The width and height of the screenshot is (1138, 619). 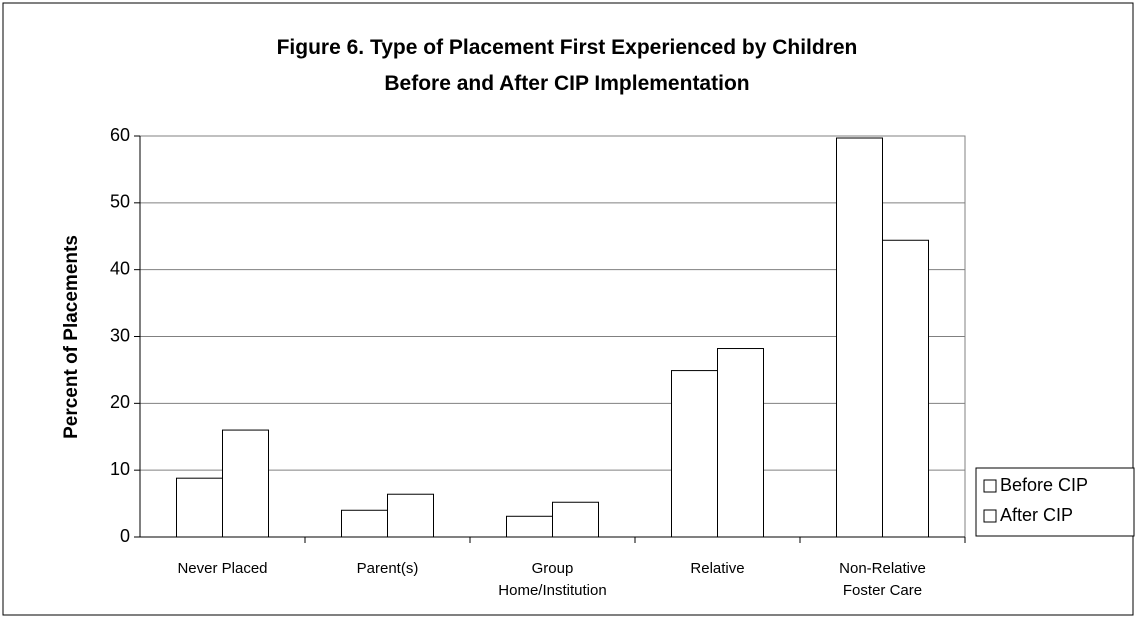 I want to click on x-tick-label: Never Placed, so click(x=222, y=568).